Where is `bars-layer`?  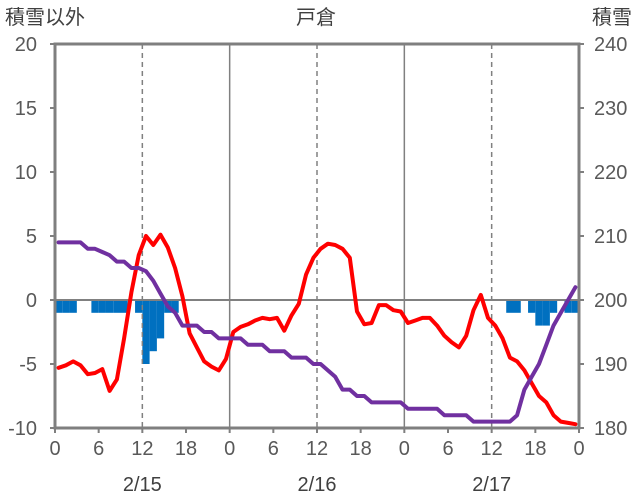
bars-layer is located at coordinates (317, 332).